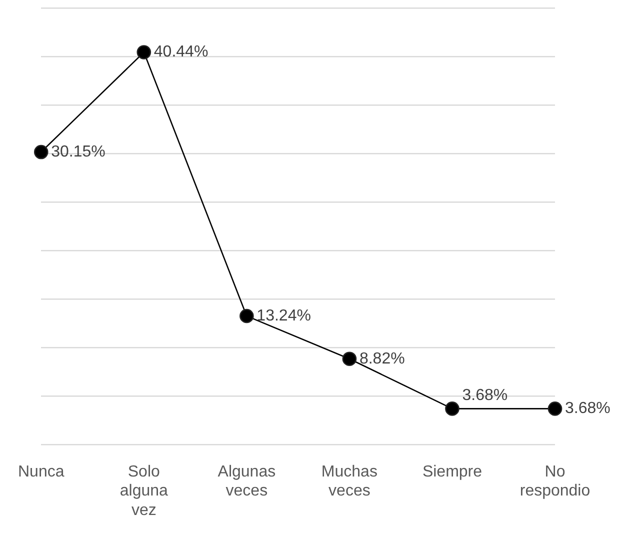  What do you see at coordinates (78, 151) in the screenshot?
I see `data-label: 30.15%` at bounding box center [78, 151].